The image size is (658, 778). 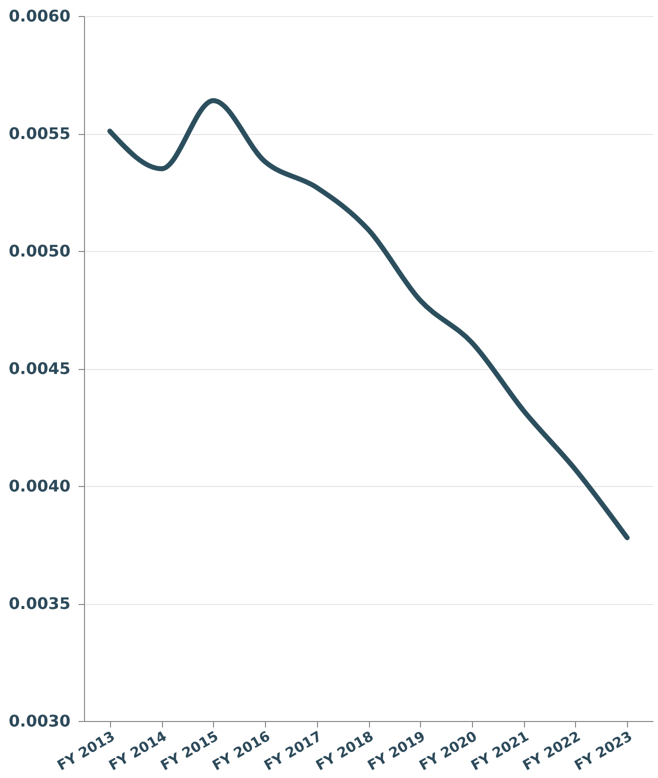 What do you see at coordinates (39, 368) in the screenshot?
I see `y-tick-label: 0.0045` at bounding box center [39, 368].